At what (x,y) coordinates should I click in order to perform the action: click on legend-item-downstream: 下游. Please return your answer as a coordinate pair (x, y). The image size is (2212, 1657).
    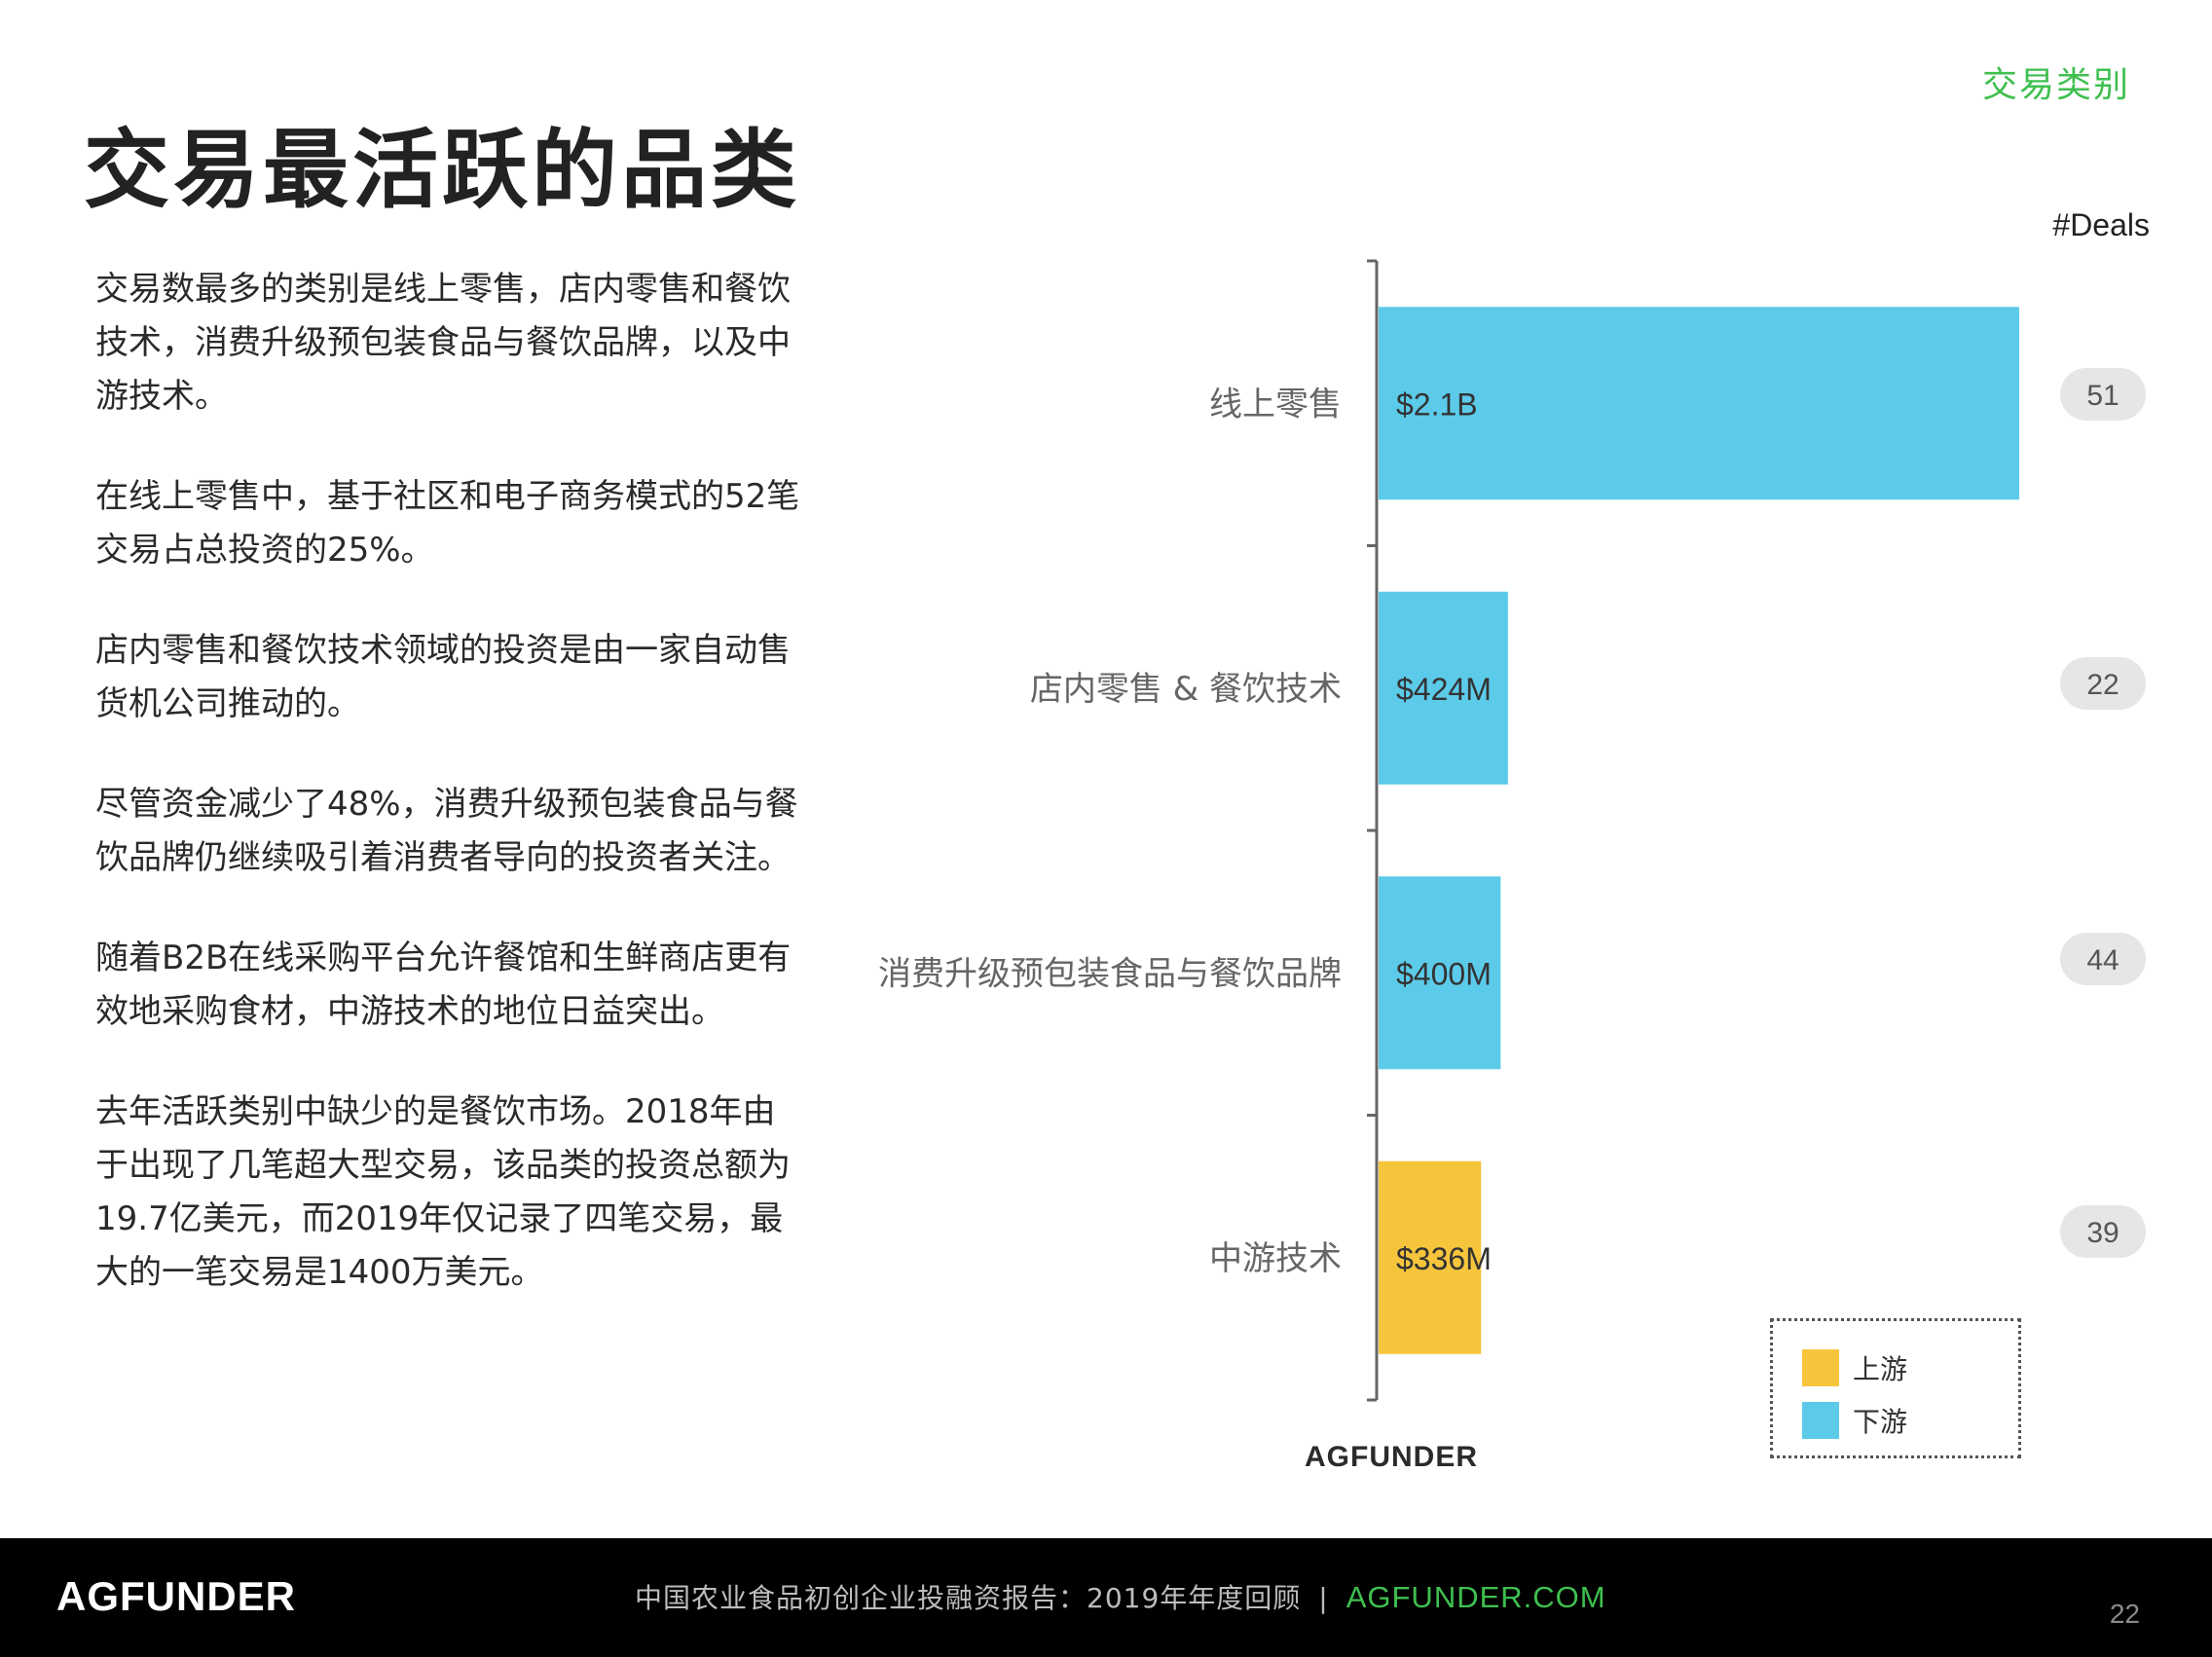
    Looking at the image, I should click on (1854, 1420).